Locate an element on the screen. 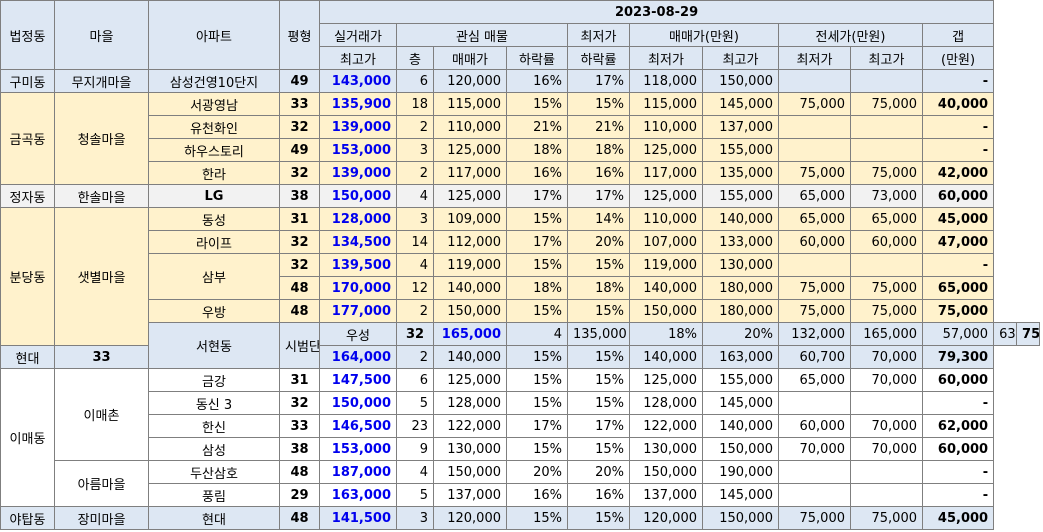  cell-min-drop-rate: 17% is located at coordinates (598, 81).